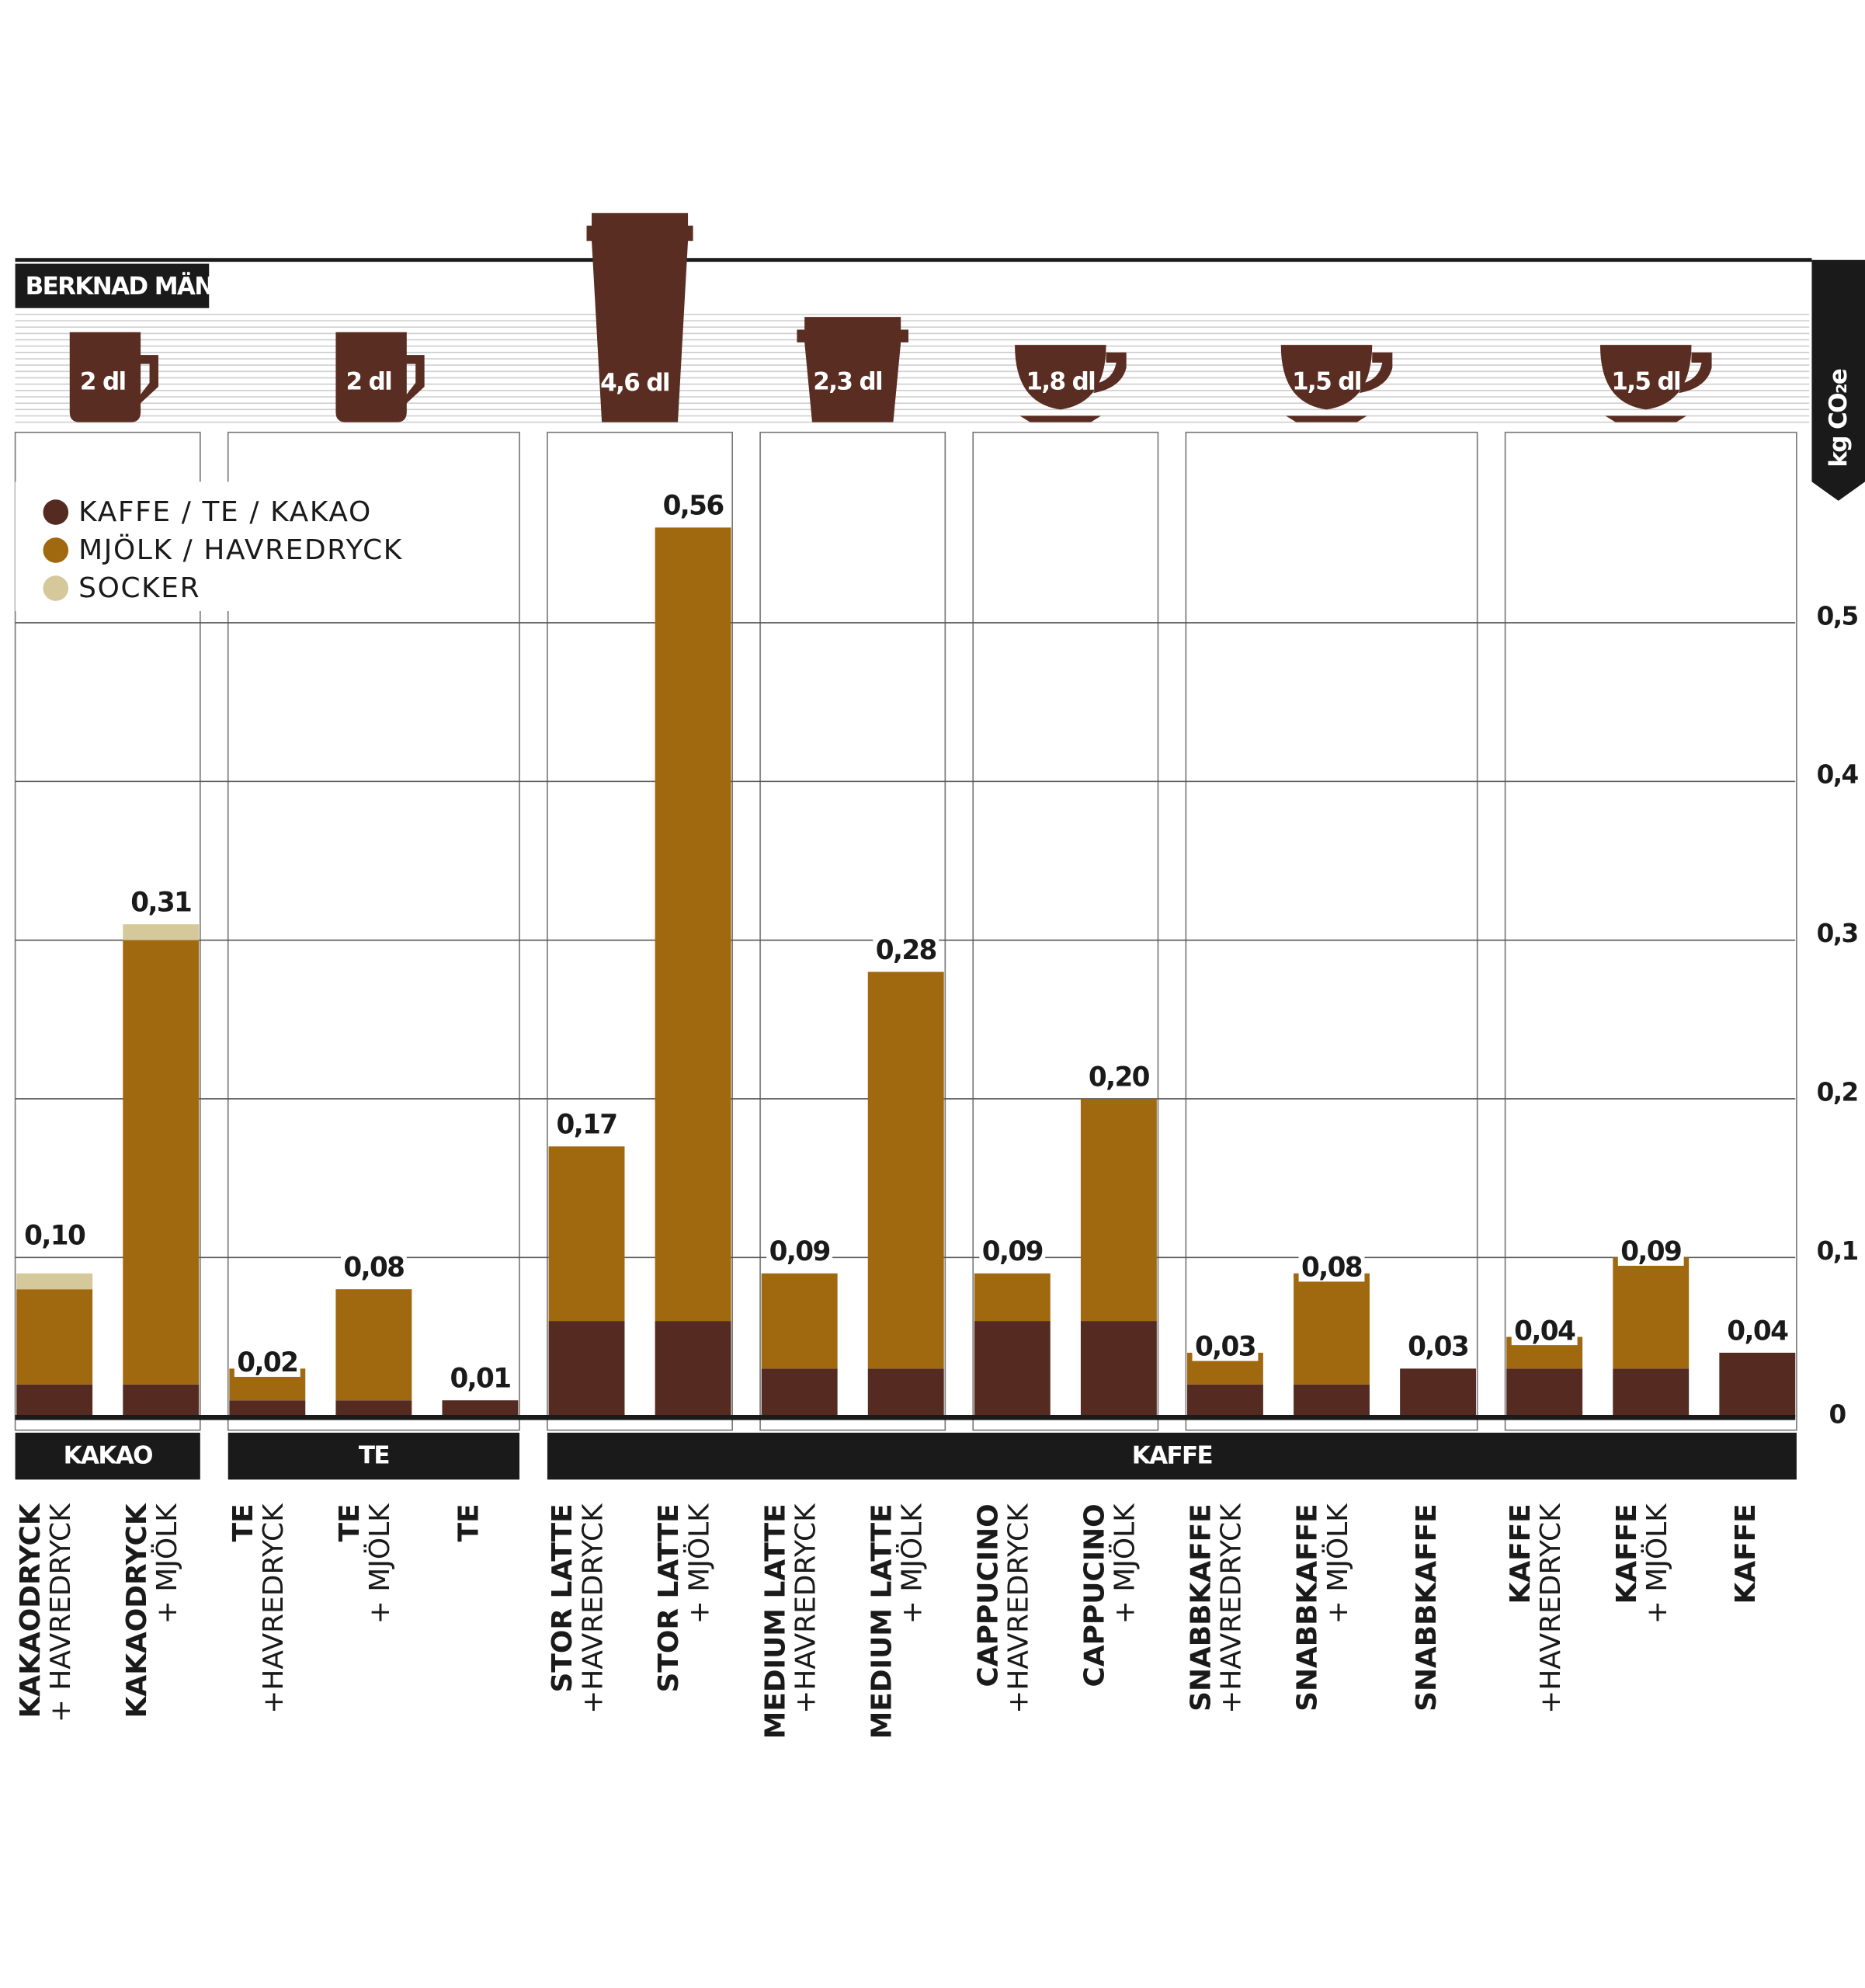  I want to click on value-label: 0,01, so click(480, 1379).